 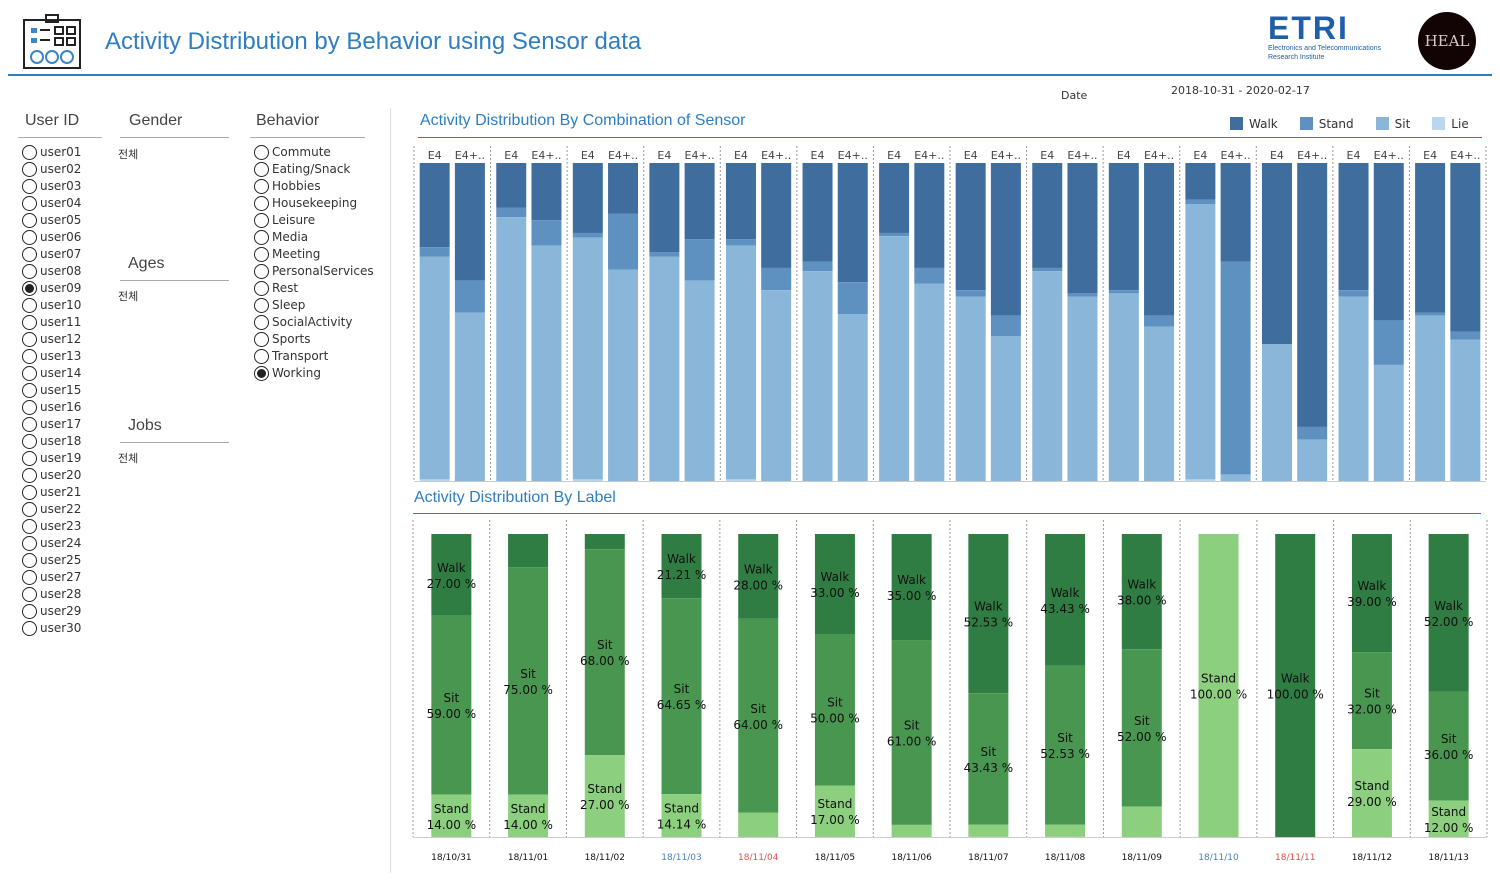 What do you see at coordinates (314, 204) in the screenshot?
I see `behavior-option-housekeeping: Housekeeping` at bounding box center [314, 204].